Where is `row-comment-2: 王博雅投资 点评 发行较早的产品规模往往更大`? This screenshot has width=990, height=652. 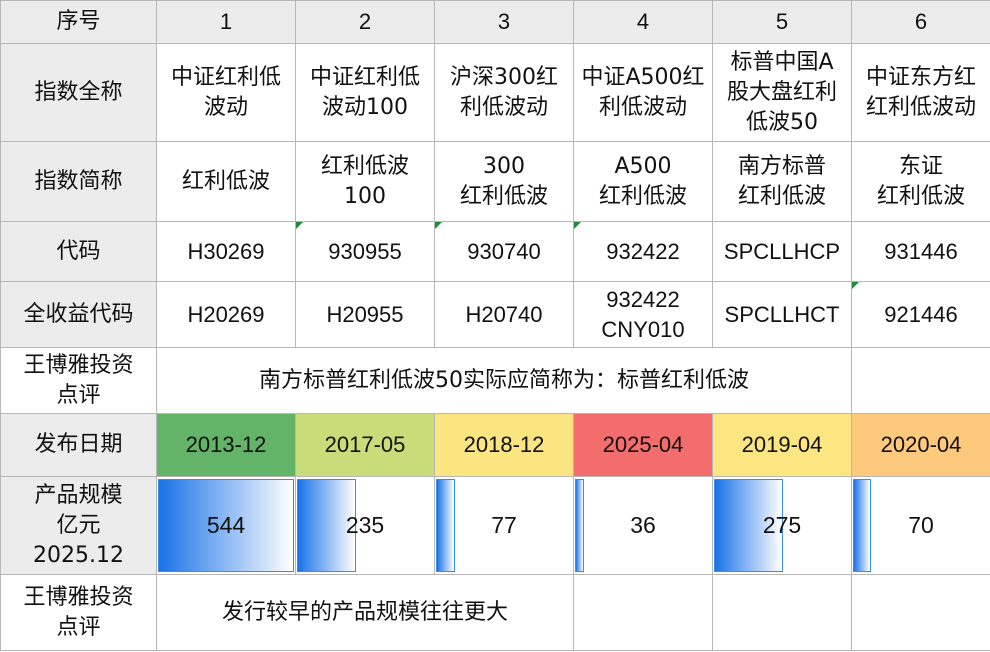 row-comment-2: 王博雅投资 点评 发行较早的产品规模往往更大 is located at coordinates (495, 612).